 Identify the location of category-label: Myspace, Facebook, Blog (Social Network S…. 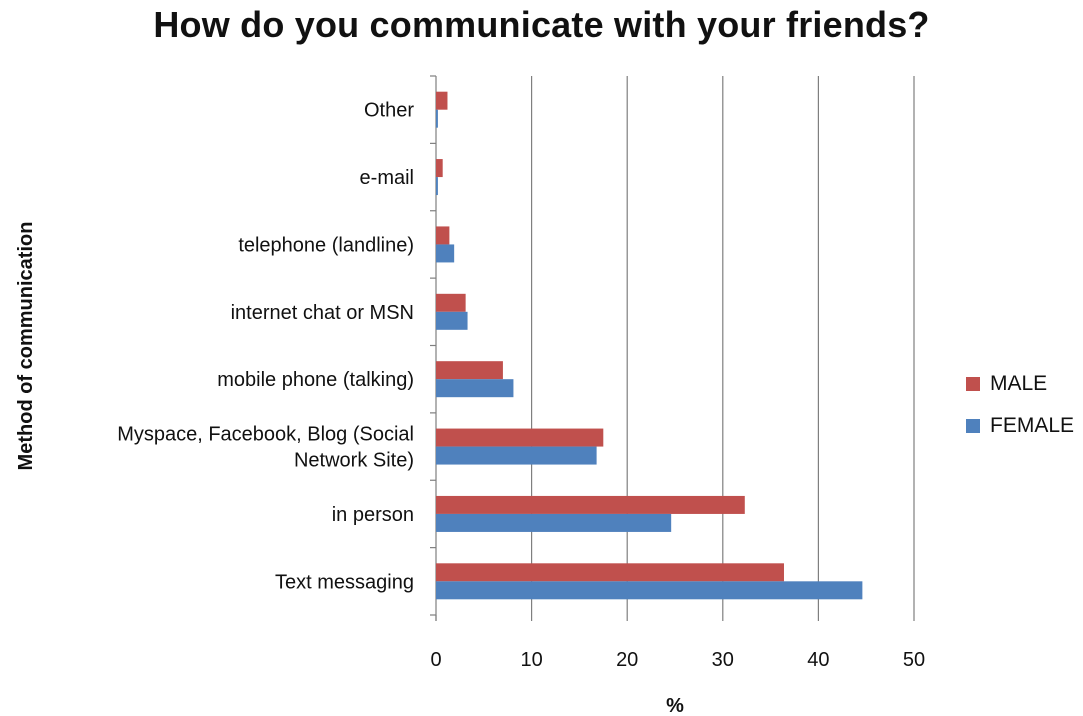
(265, 448).